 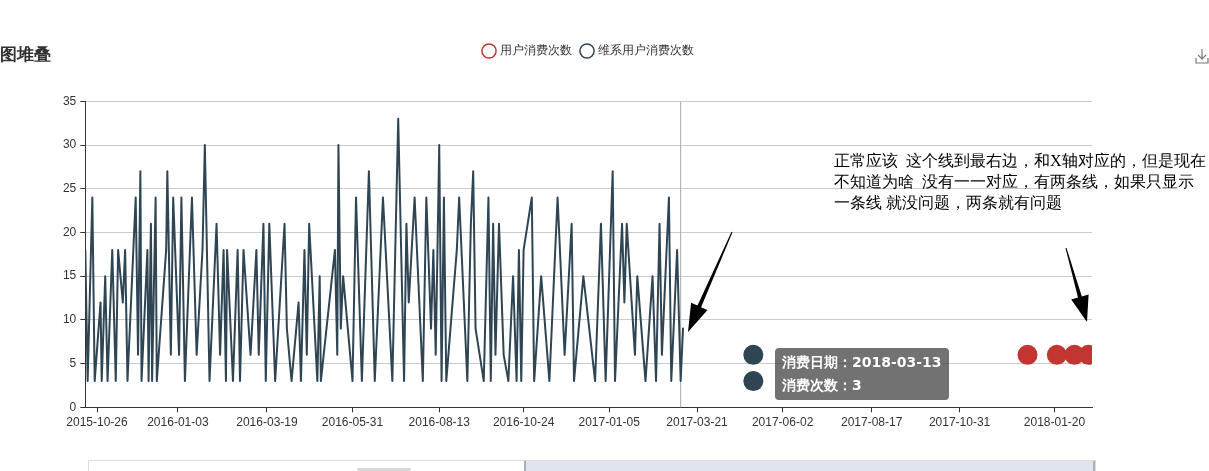 I want to click on x-tick-label: 2016-03-19, so click(x=267, y=421).